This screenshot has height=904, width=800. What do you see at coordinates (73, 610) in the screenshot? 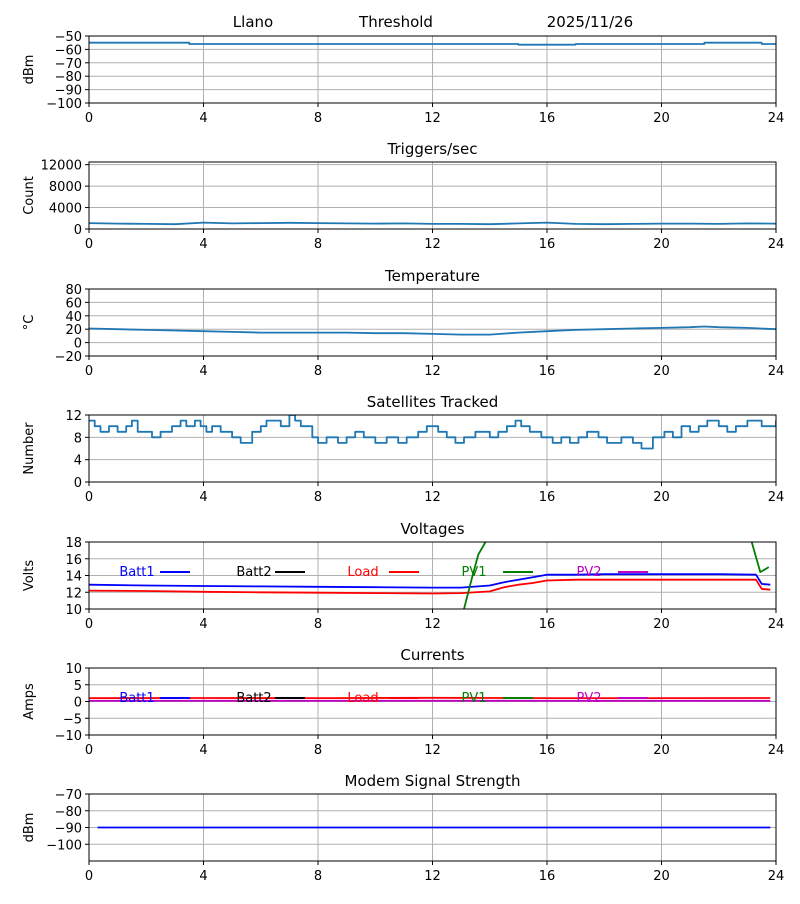
I see `y-tick-label: 10` at bounding box center [73, 610].